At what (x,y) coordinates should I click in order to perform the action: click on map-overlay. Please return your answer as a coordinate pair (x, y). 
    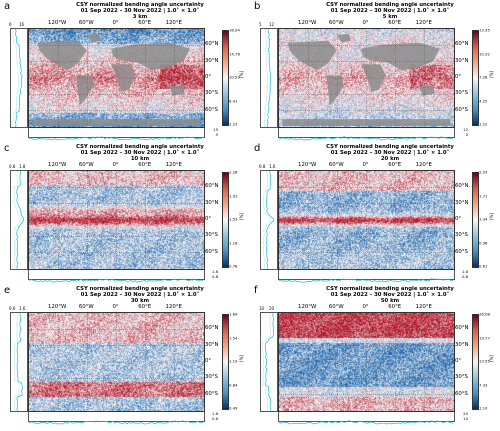
    Looking at the image, I should click on (116, 362).